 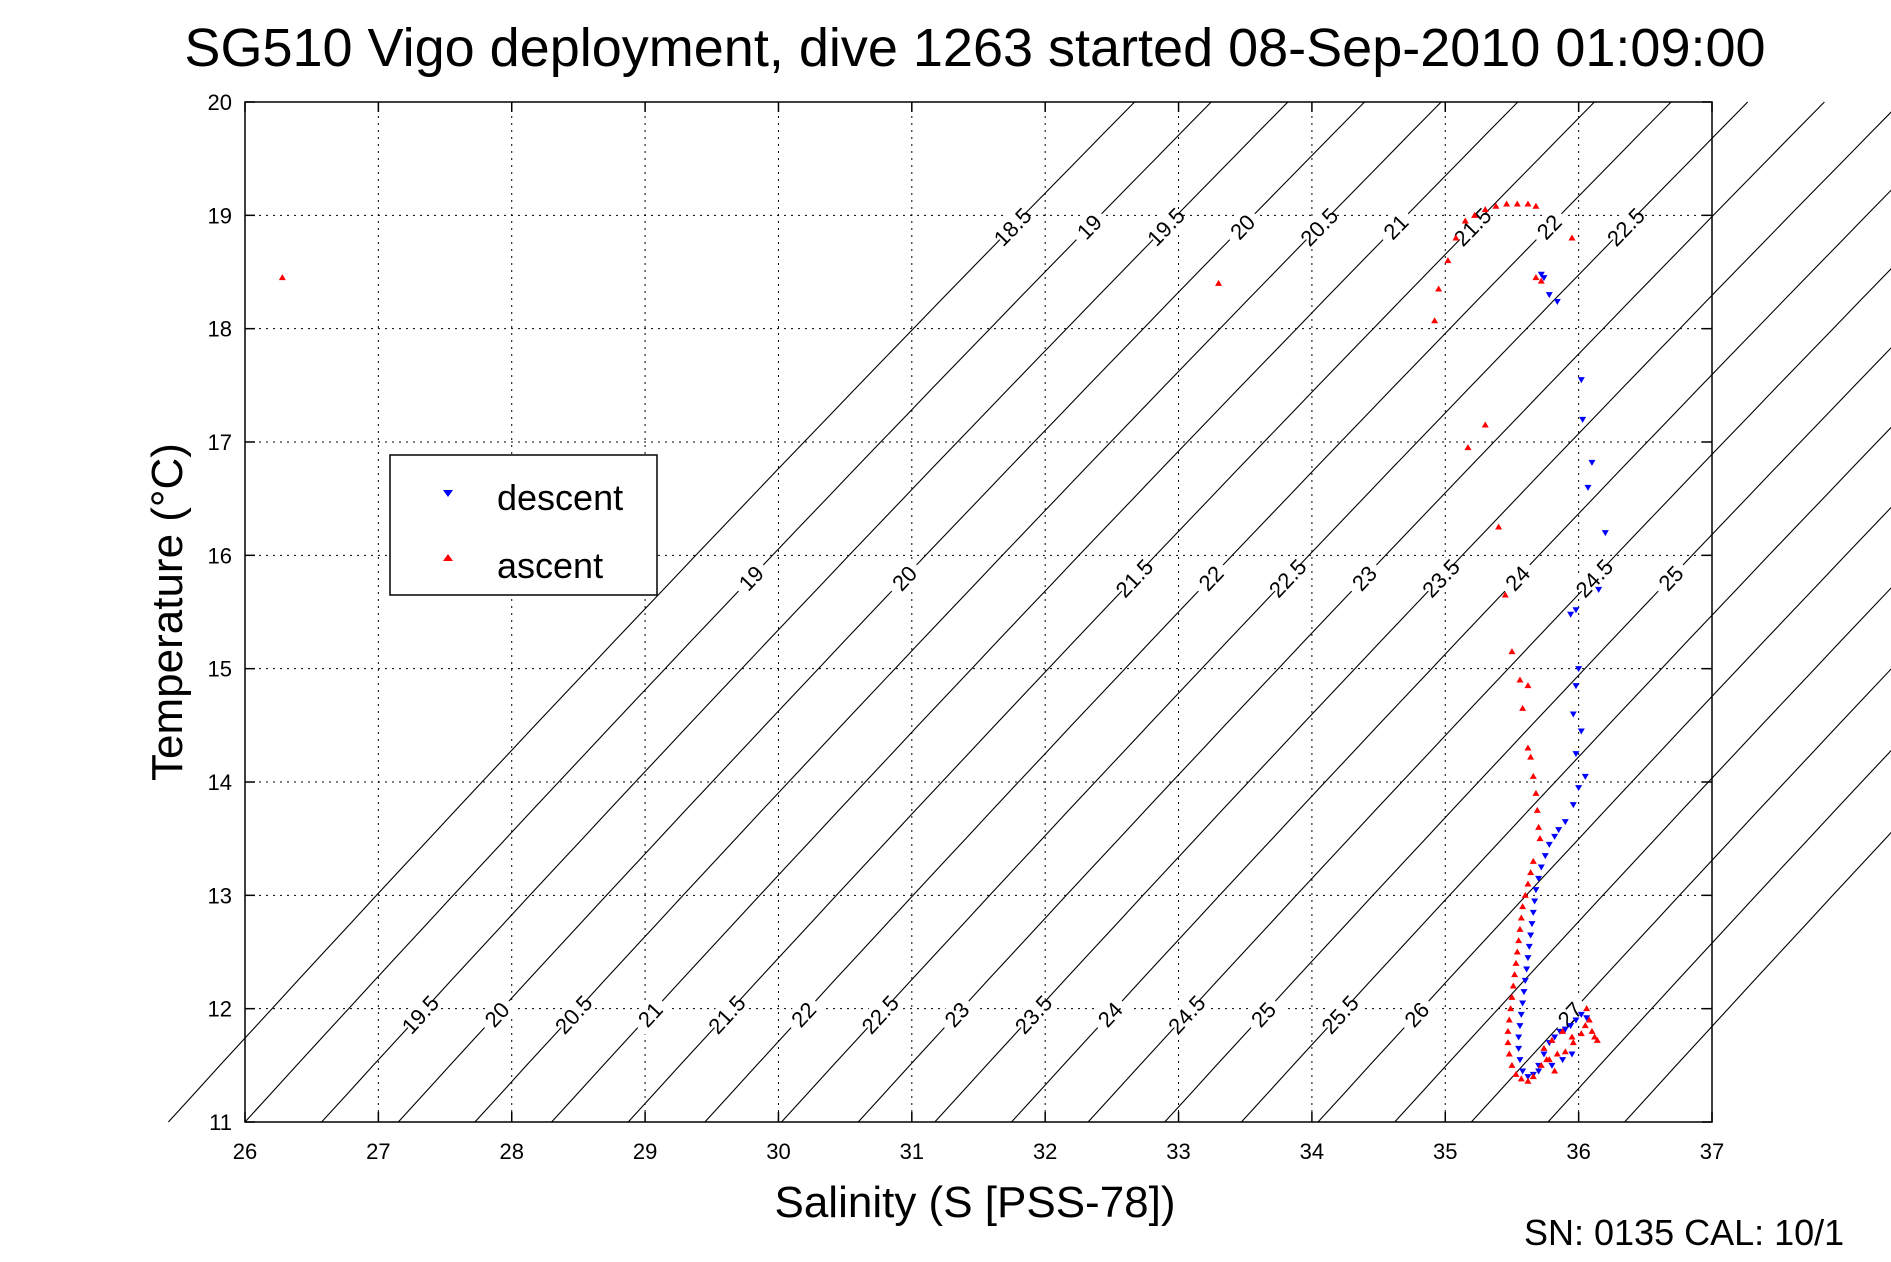 What do you see at coordinates (1578, 1151) in the screenshot?
I see `x-tick-label: 36` at bounding box center [1578, 1151].